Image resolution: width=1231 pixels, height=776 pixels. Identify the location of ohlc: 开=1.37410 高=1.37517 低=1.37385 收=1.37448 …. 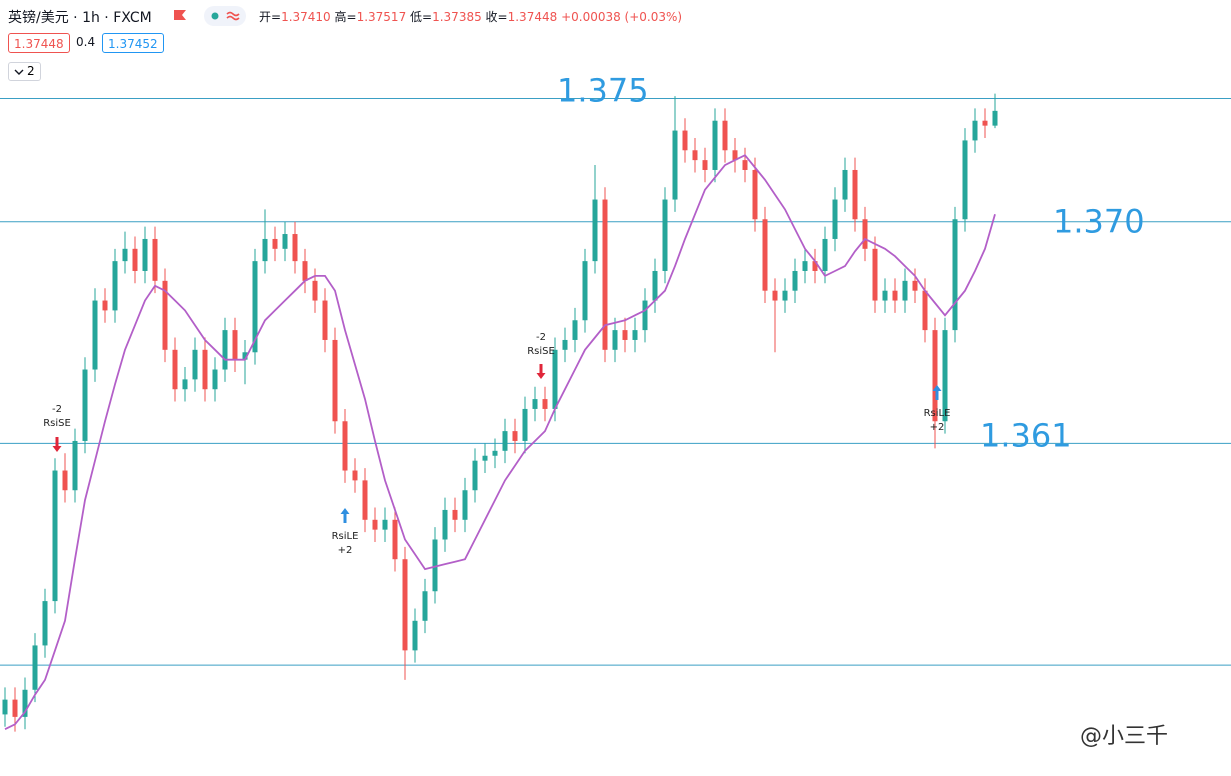
(470, 16).